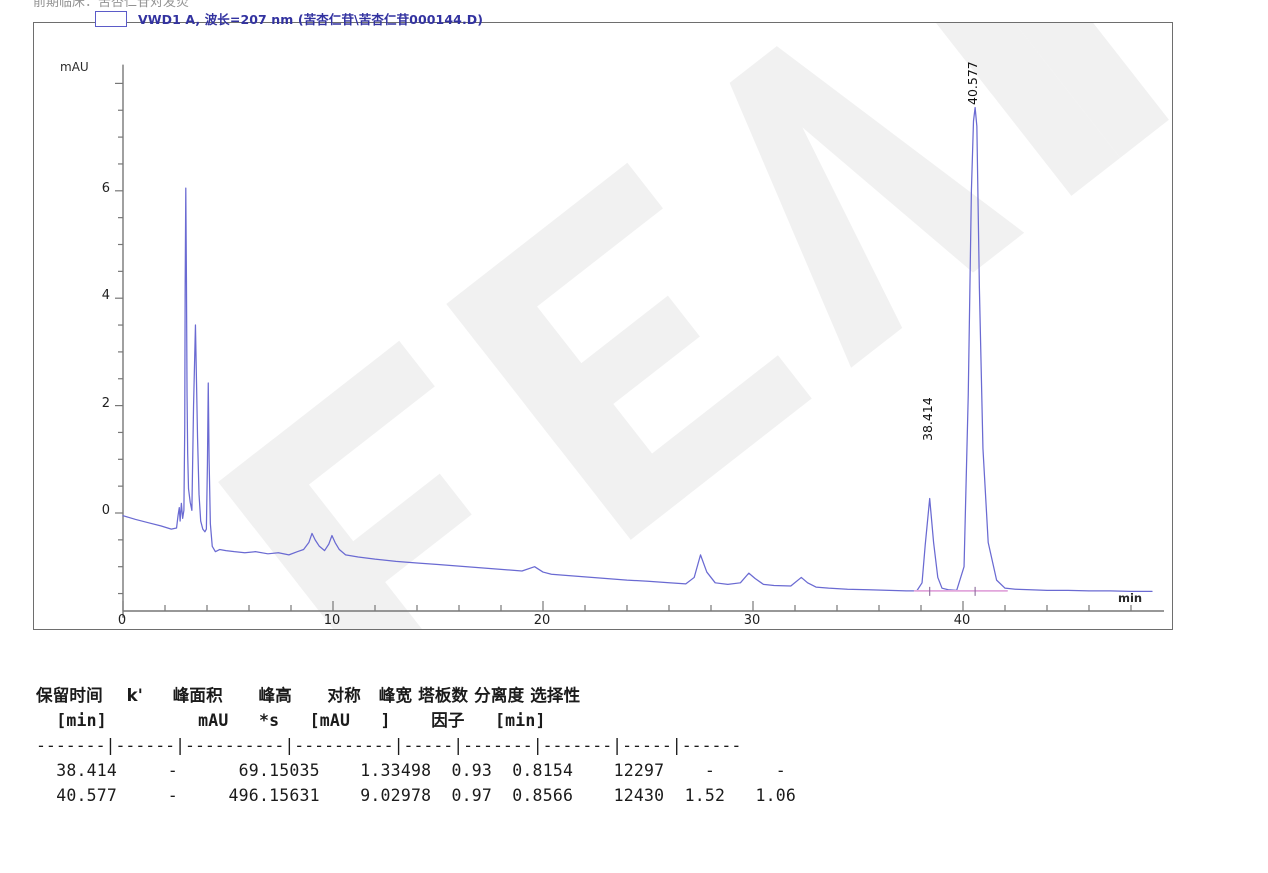  What do you see at coordinates (311, 19) in the screenshot?
I see `legend-label: VWD1 A, 波长=207 nm (苦杏仁苷\苦杏仁苷000144.D)` at bounding box center [311, 19].